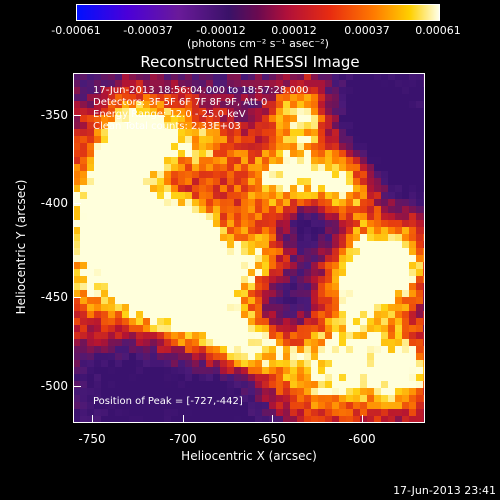 The height and width of the screenshot is (500, 500). What do you see at coordinates (54, 115) in the screenshot?
I see `y-tick-label: -350` at bounding box center [54, 115].